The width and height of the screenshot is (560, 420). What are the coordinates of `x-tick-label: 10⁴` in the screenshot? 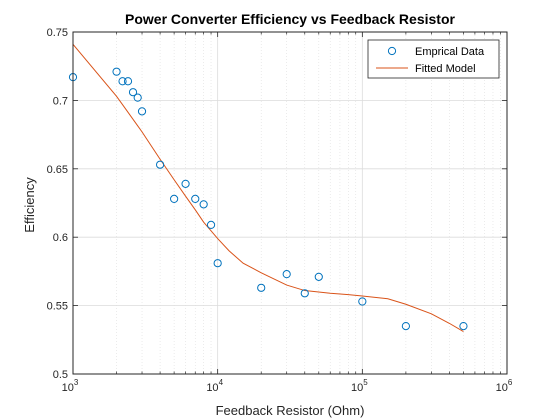 It's located at (214, 386).